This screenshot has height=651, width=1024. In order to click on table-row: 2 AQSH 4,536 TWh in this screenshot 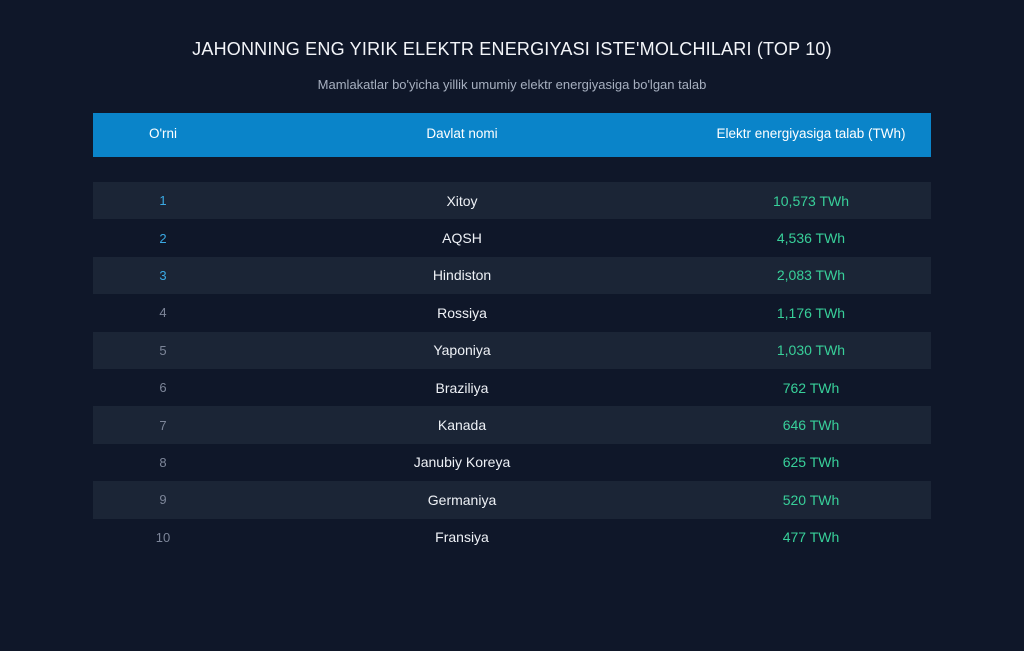, I will do `click(512, 237)`.